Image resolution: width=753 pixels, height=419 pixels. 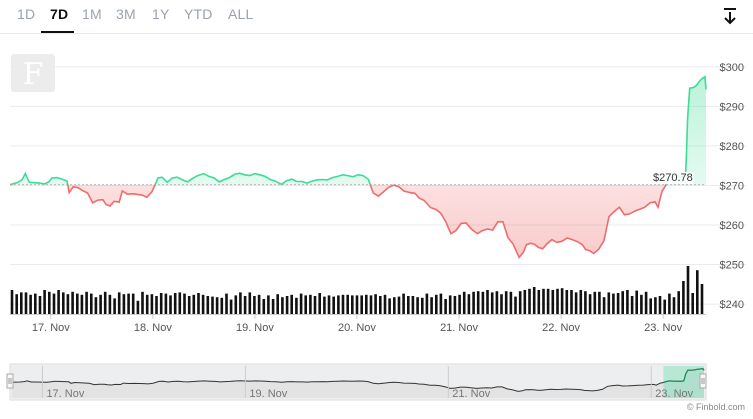 What do you see at coordinates (663, 328) in the screenshot?
I see `x-tick-label: 23. Nov` at bounding box center [663, 328].